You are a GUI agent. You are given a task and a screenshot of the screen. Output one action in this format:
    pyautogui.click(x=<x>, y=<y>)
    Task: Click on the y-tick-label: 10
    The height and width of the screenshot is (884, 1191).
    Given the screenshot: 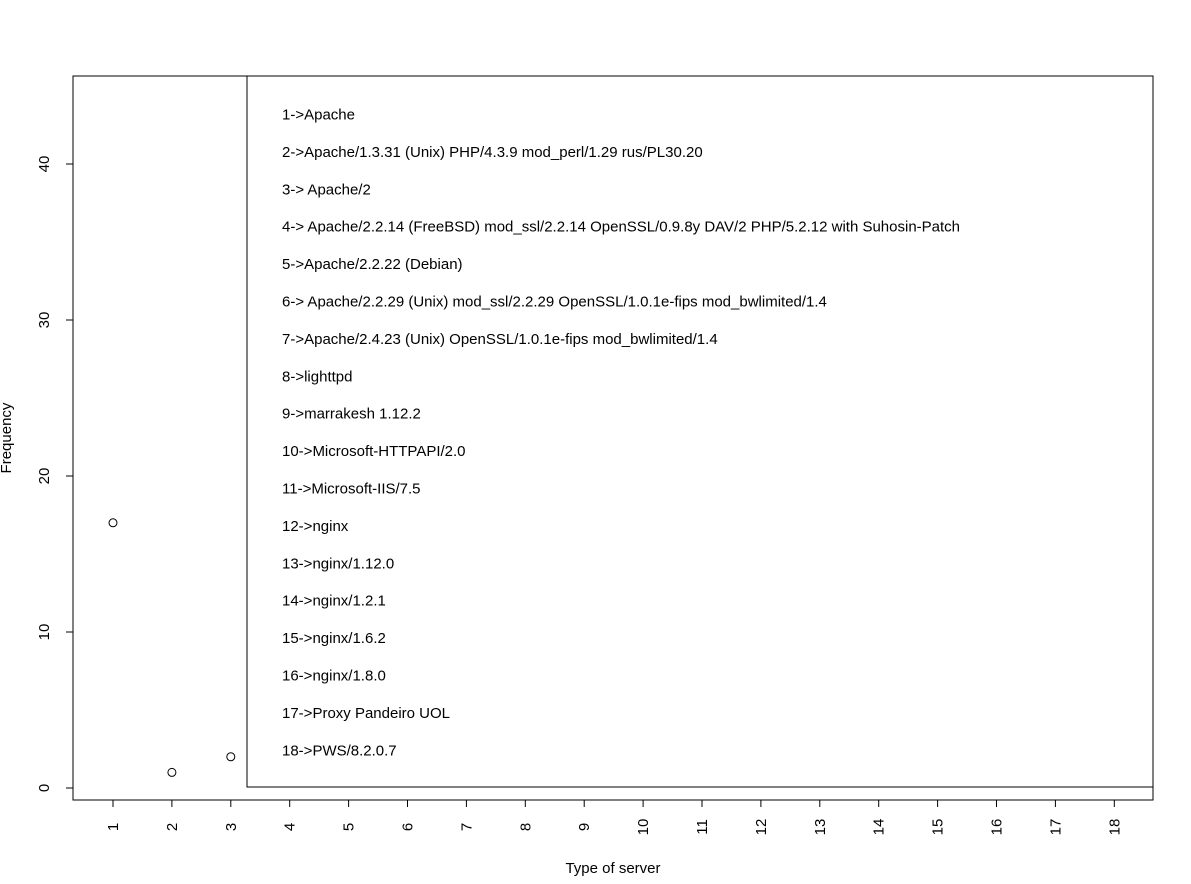 What is the action you would take?
    pyautogui.click(x=44, y=632)
    